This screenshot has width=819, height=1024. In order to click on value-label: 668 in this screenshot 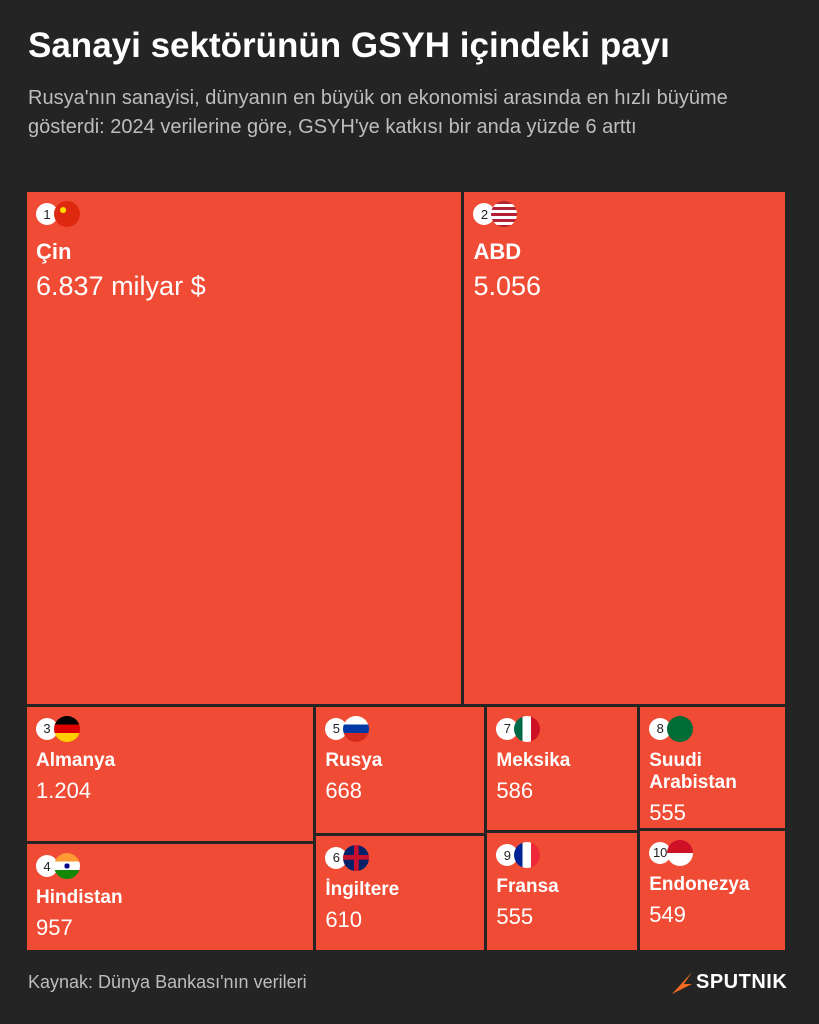, I will do `click(344, 790)`.